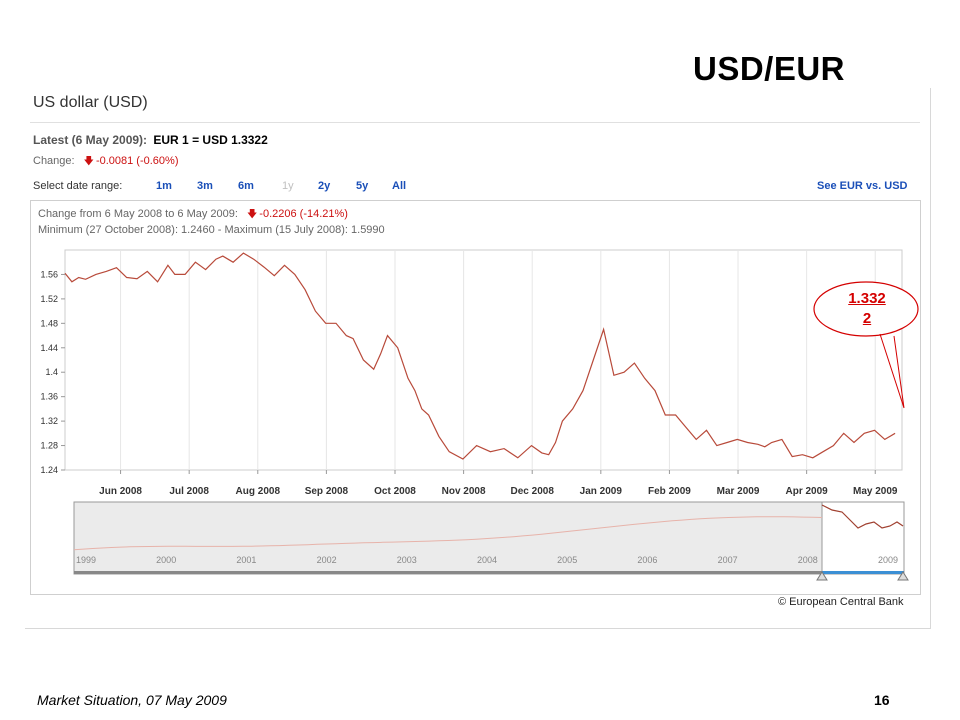 The height and width of the screenshot is (720, 960). I want to click on range-all-button: All, so click(399, 186).